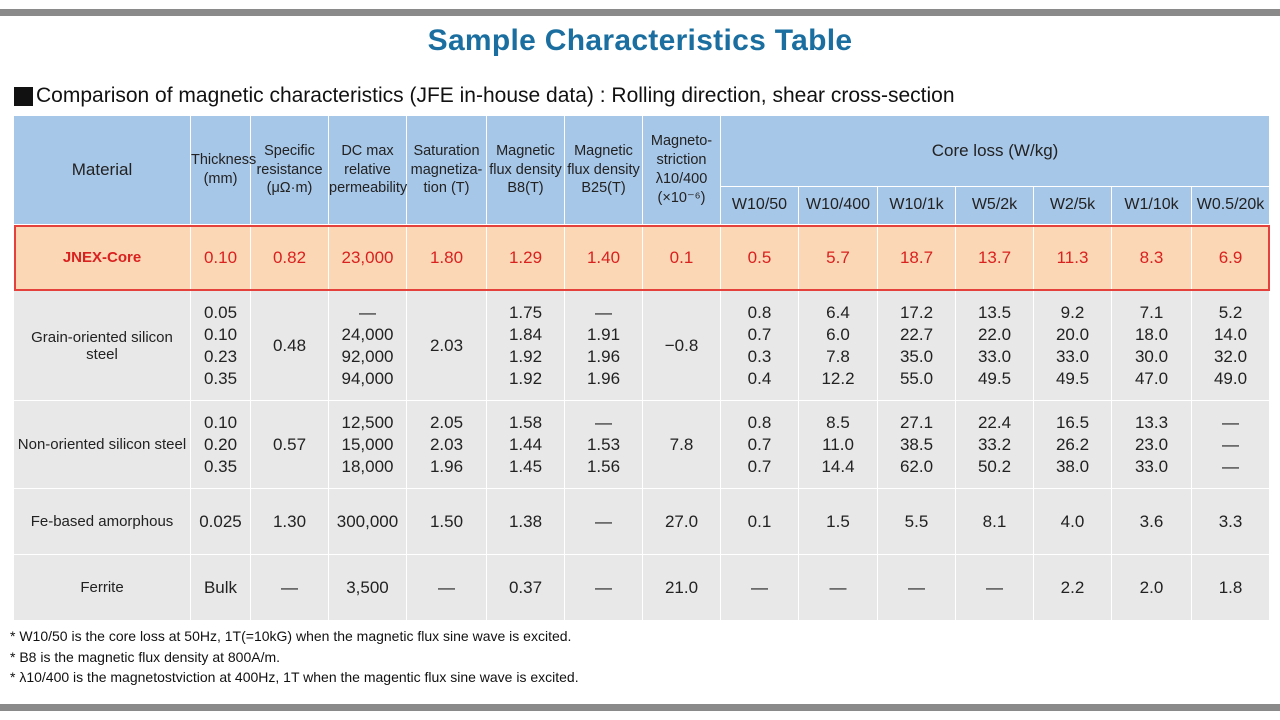  What do you see at coordinates (1230, 345) in the screenshot?
I see `core-loss-w0-5-20k-cell: 5.2 14.0 32.0 49.0` at bounding box center [1230, 345].